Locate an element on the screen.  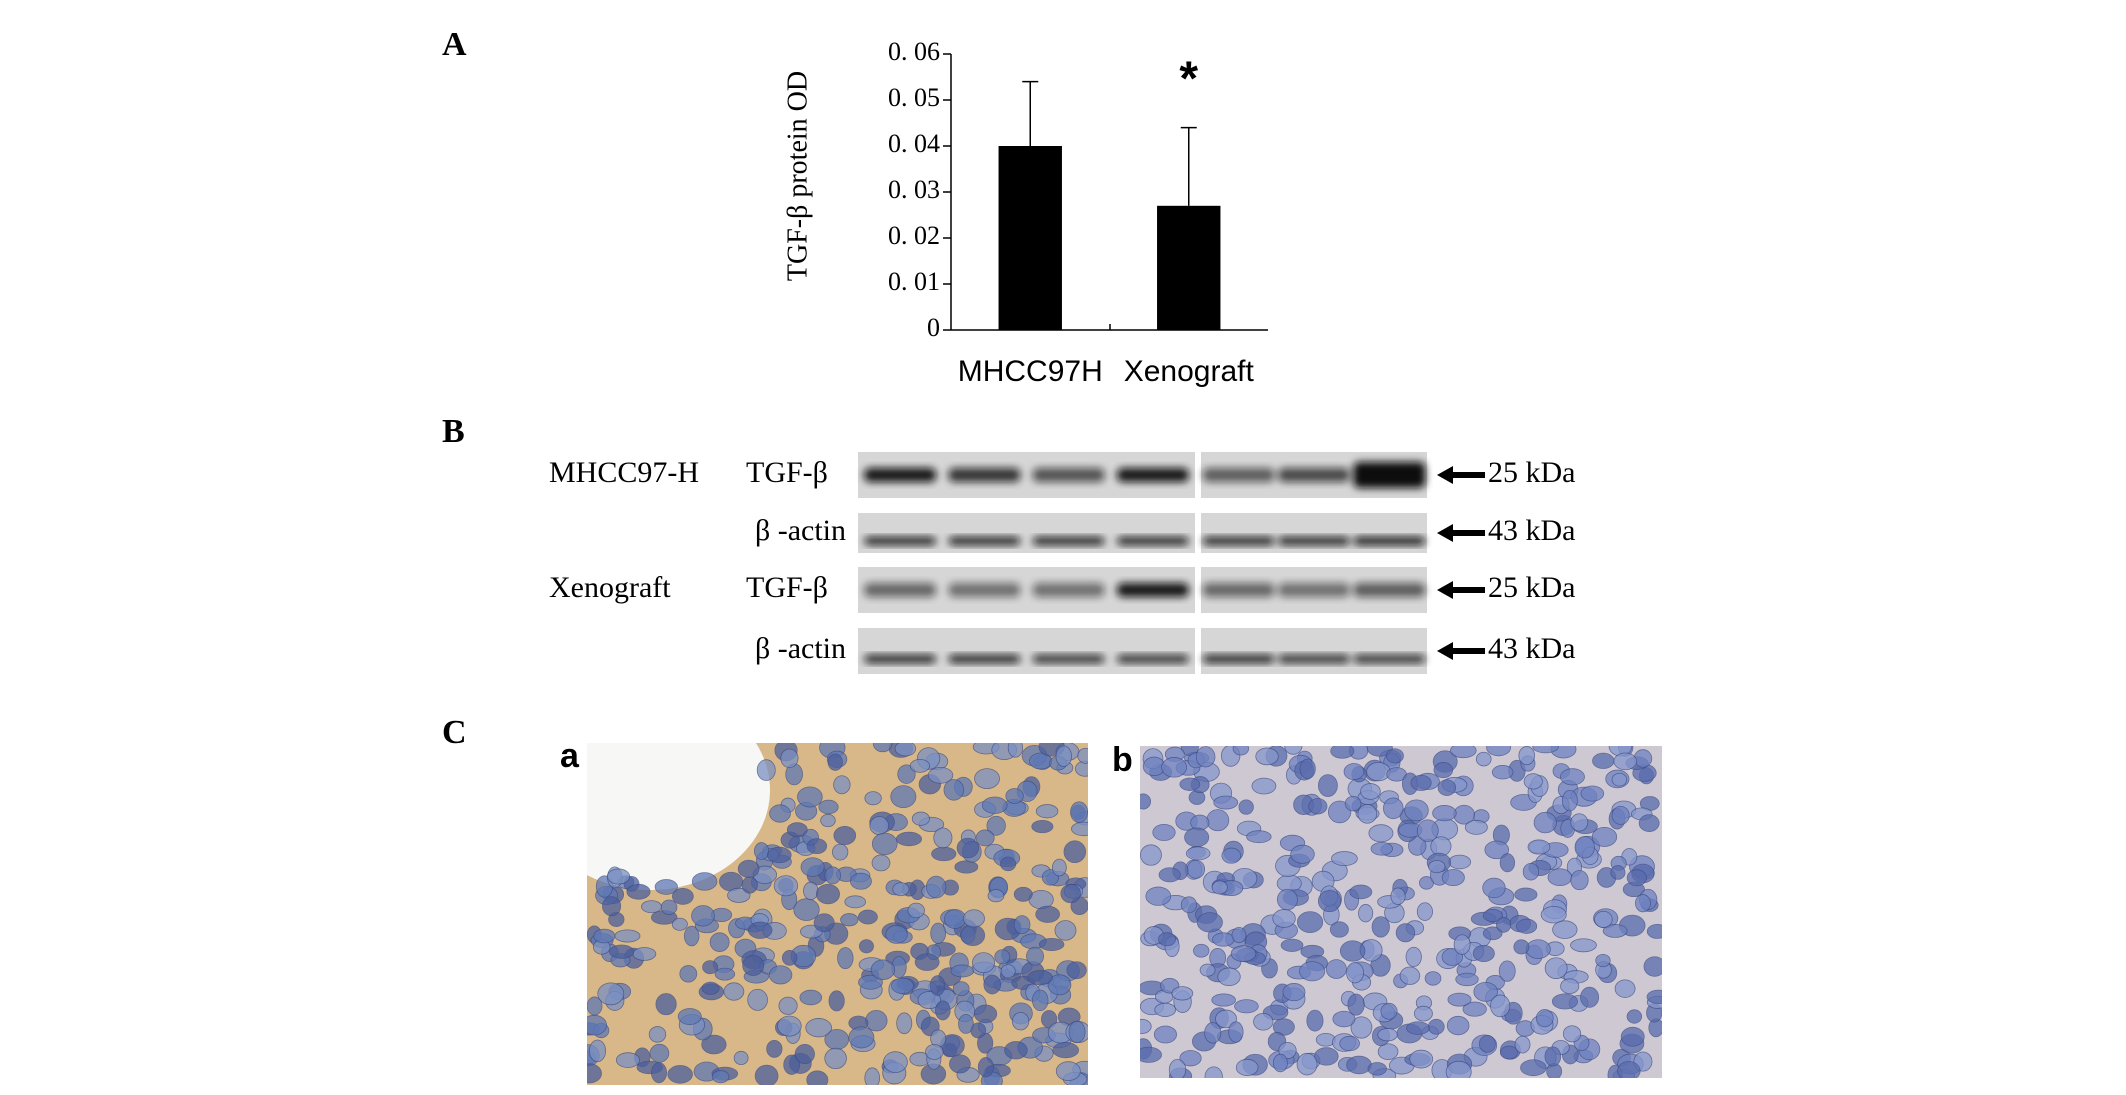
y-tick-label: 0. 01 is located at coordinates (914, 281).